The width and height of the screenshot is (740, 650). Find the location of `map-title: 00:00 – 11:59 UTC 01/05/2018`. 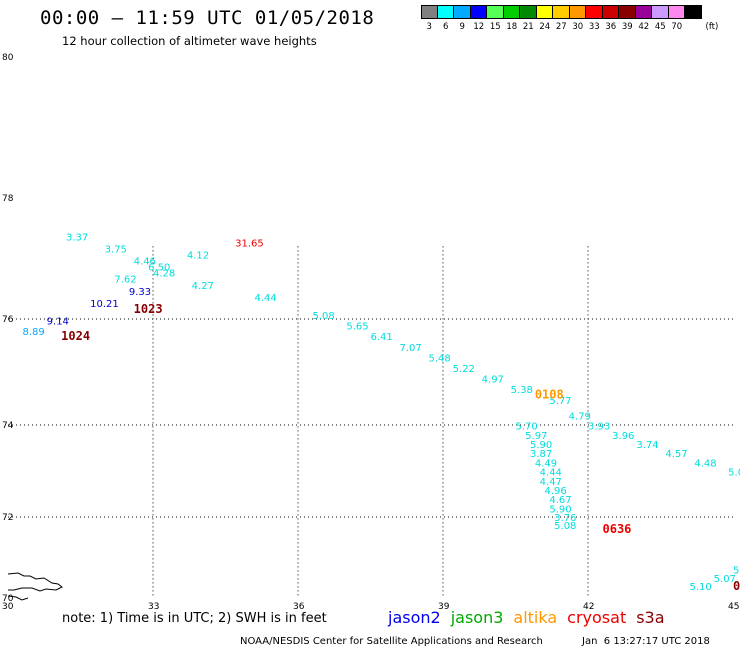

map-title: 00:00 – 11:59 UTC 01/05/2018 is located at coordinates (207, 18).